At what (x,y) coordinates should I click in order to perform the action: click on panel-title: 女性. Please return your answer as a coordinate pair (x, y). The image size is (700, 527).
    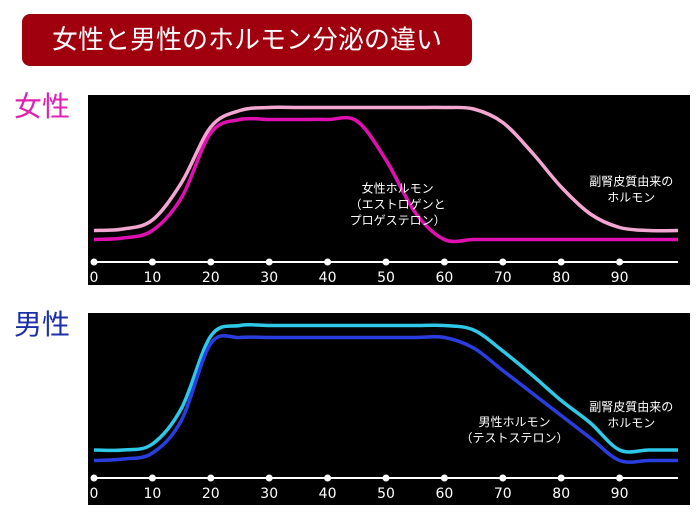
    Looking at the image, I should click on (42, 106).